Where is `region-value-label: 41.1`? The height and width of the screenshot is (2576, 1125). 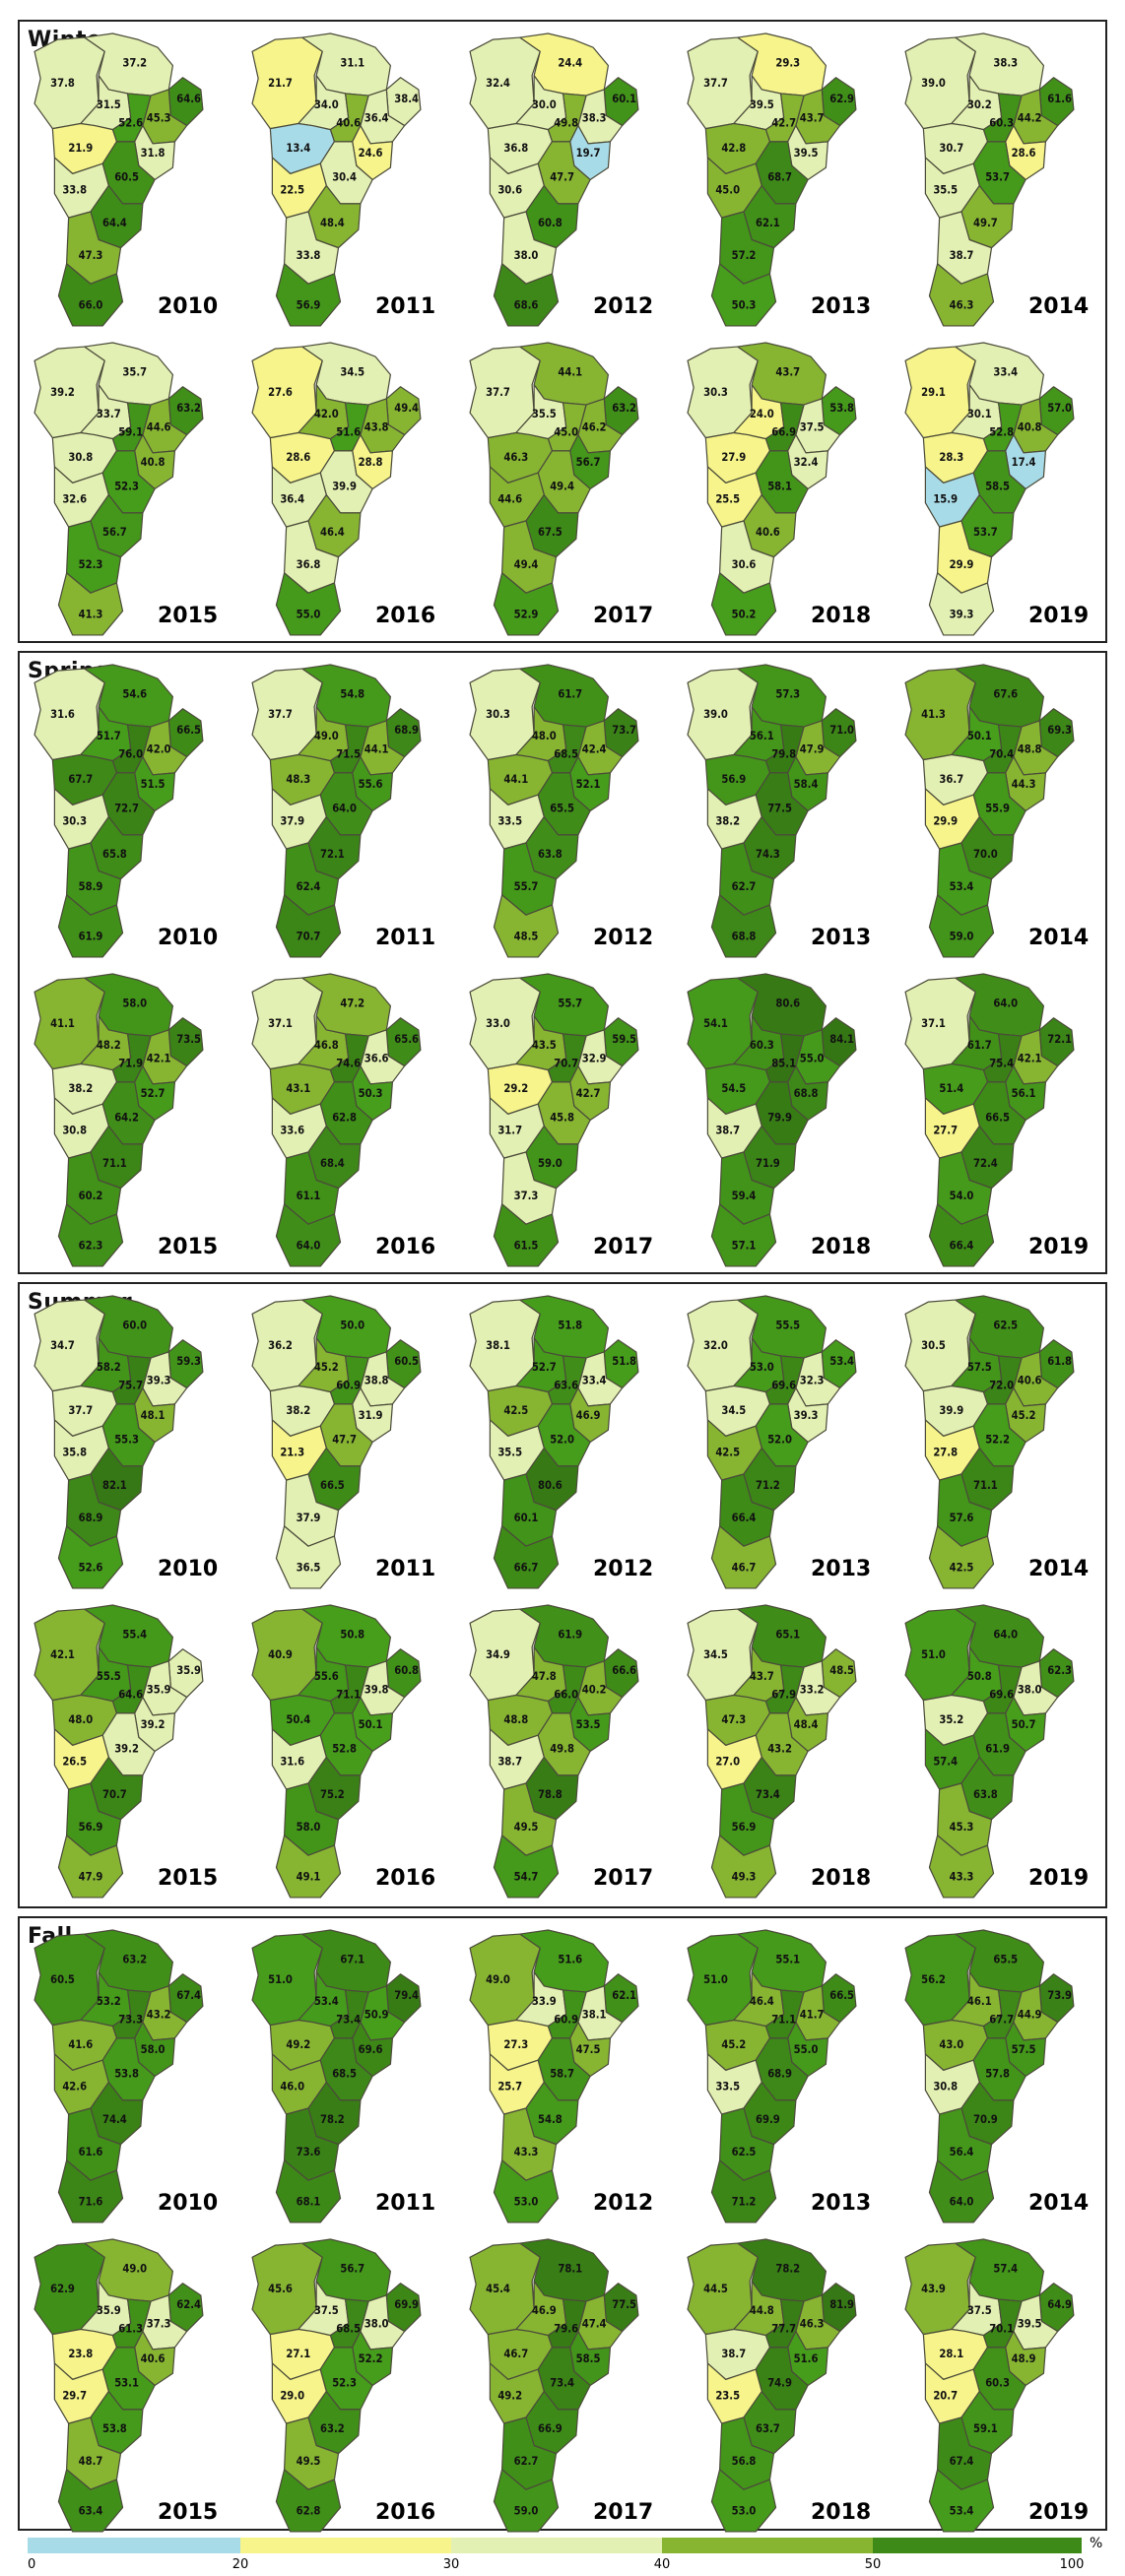 region-value-label: 41.1 is located at coordinates (62, 1023).